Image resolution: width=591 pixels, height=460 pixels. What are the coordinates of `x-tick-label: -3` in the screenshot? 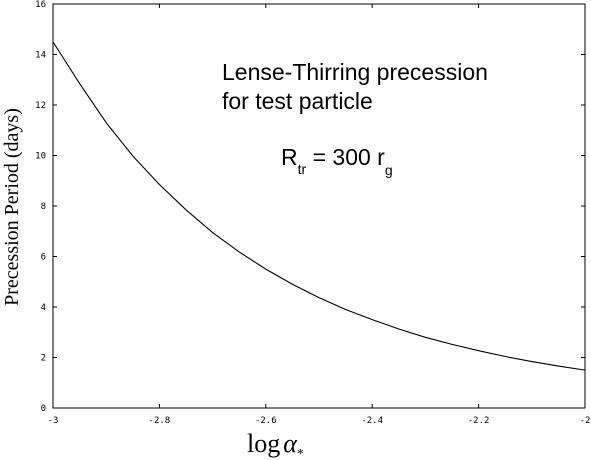 It's located at (53, 421).